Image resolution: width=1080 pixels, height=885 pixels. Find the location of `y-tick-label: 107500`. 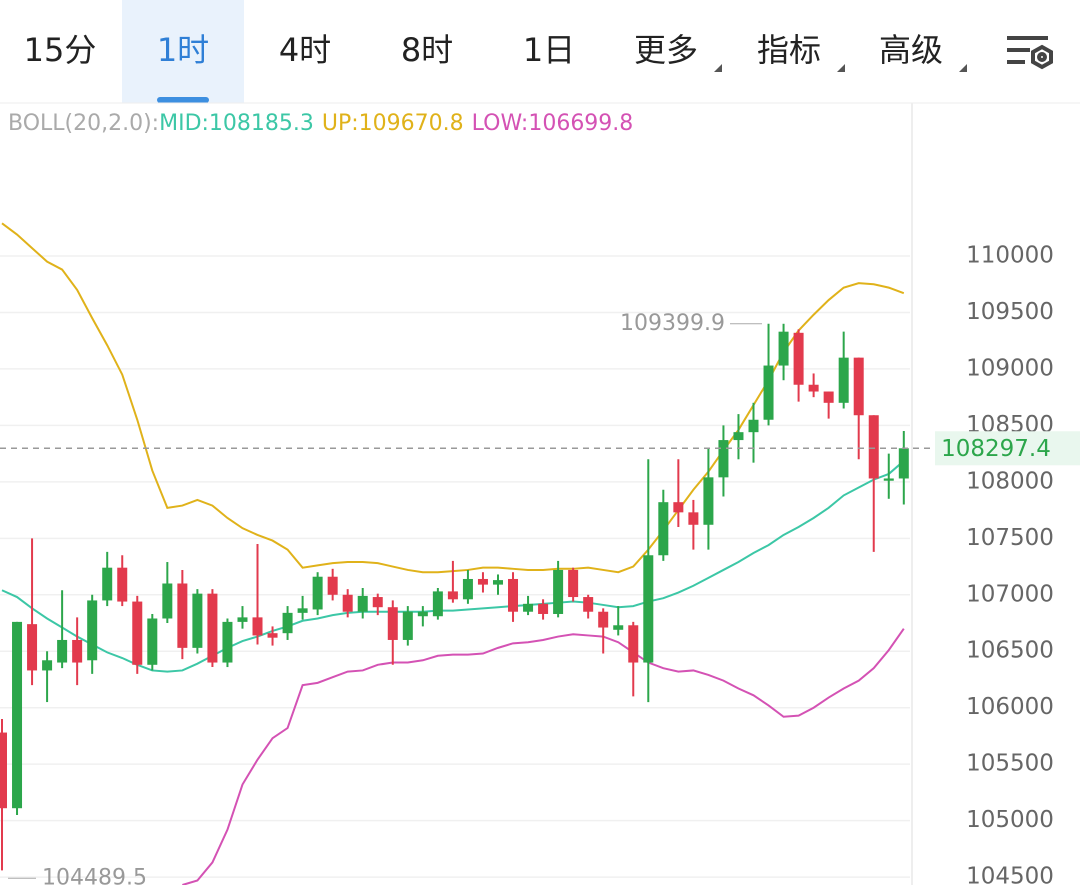

y-tick-label: 107500 is located at coordinates (1010, 538).